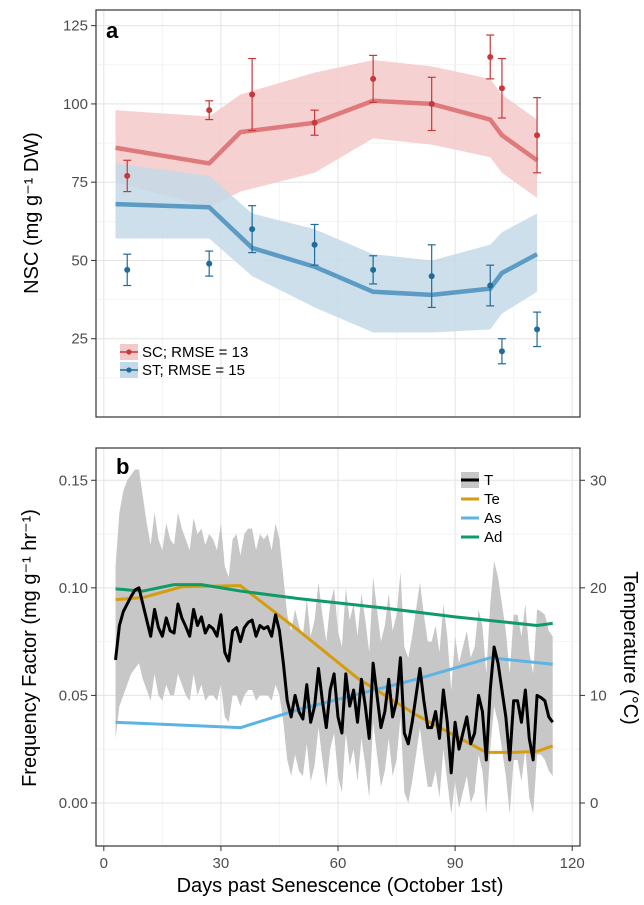 Image resolution: width=644 pixels, height=905 pixels. I want to click on panel-b-x-tick-label: 120, so click(572, 863).